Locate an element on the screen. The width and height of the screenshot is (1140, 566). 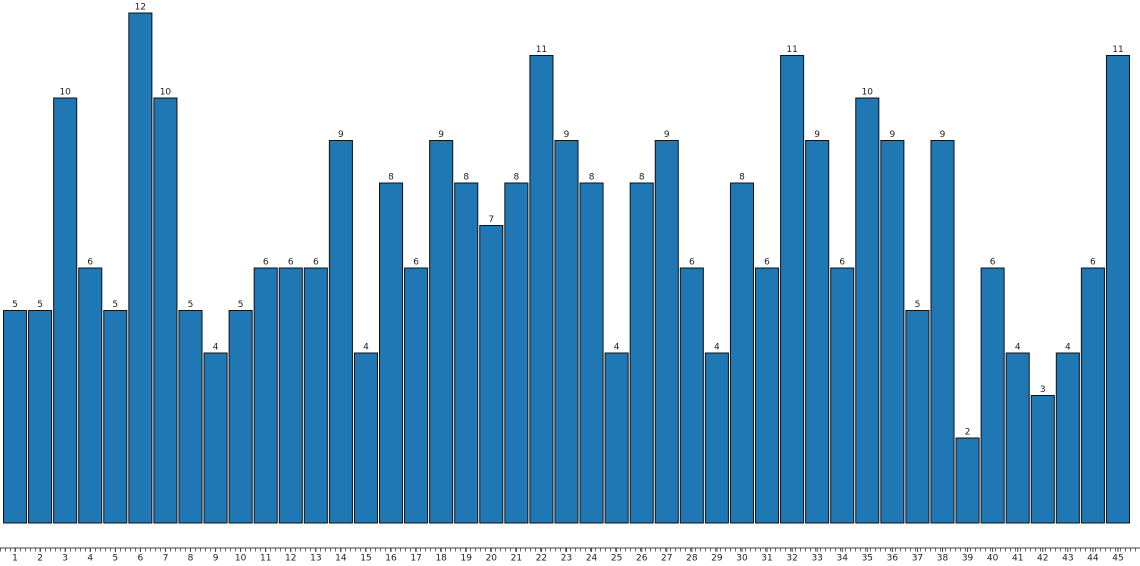
x-tick-label: 22 is located at coordinates (541, 559).